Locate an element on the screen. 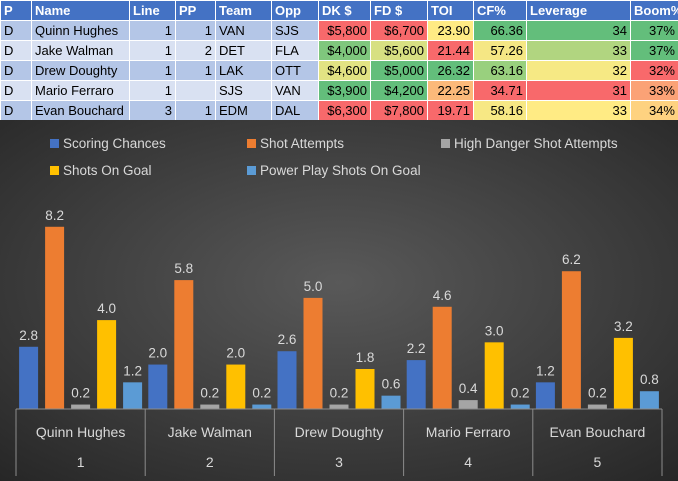 The width and height of the screenshot is (678, 481). data-label: 3.2 is located at coordinates (623, 326).